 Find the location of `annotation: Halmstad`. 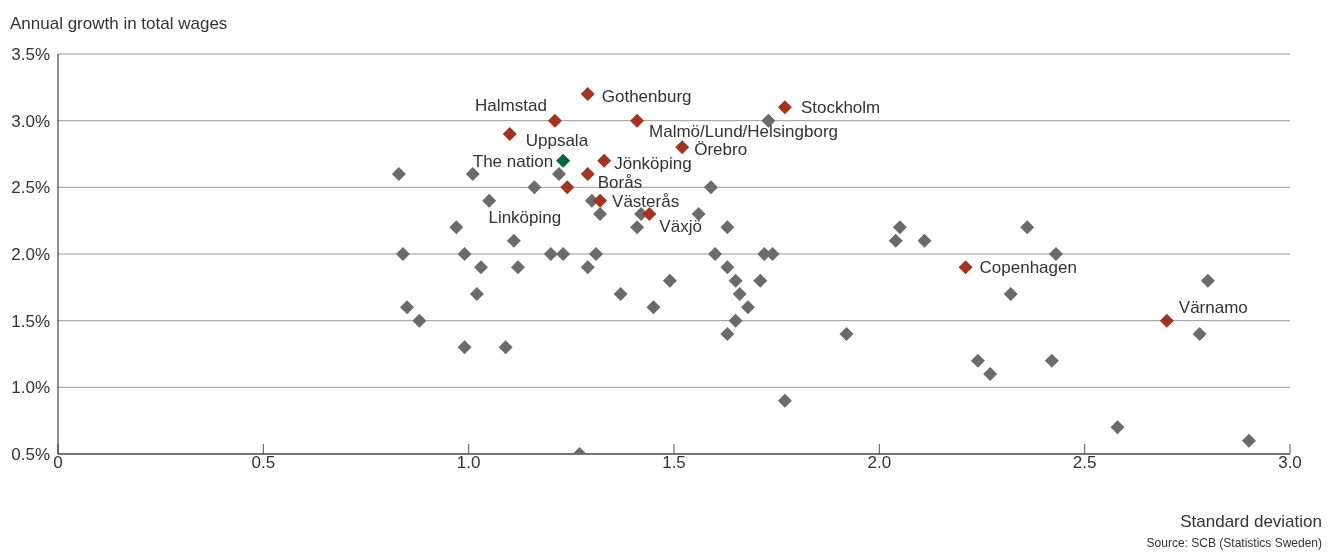

annotation: Halmstad is located at coordinates (511, 105).